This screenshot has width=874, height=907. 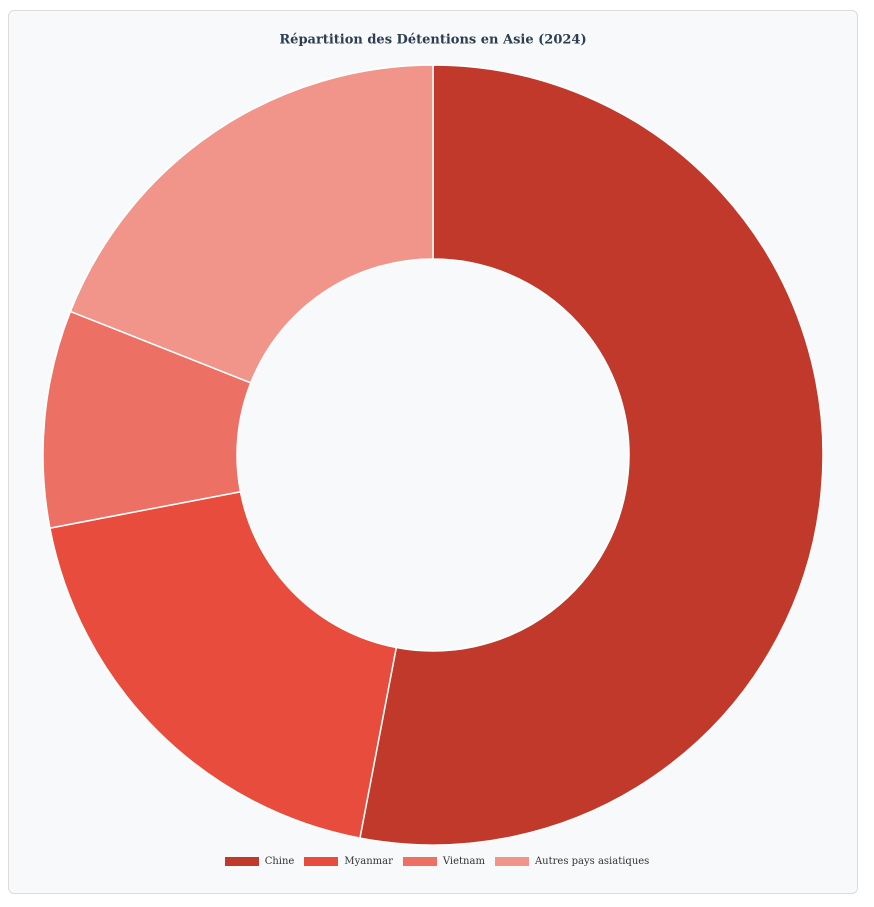 I want to click on legend-item: Chine, so click(x=259, y=861).